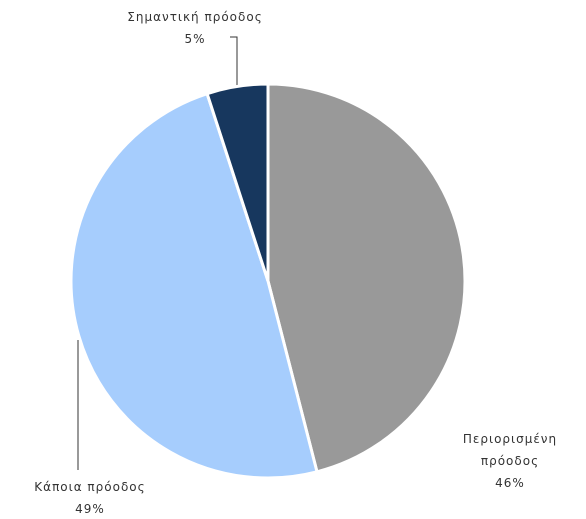  What do you see at coordinates (90, 497) in the screenshot?
I see `data-label: Κάποια πρόοδος 49%` at bounding box center [90, 497].